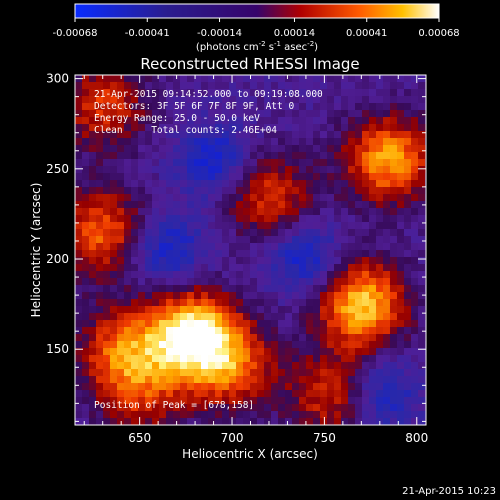 The width and height of the screenshot is (500, 500). What do you see at coordinates (194, 106) in the screenshot?
I see `annotation-detectors: Detectors: 3F 5F 6F 7F 8F 9F, Att 0` at bounding box center [194, 106].